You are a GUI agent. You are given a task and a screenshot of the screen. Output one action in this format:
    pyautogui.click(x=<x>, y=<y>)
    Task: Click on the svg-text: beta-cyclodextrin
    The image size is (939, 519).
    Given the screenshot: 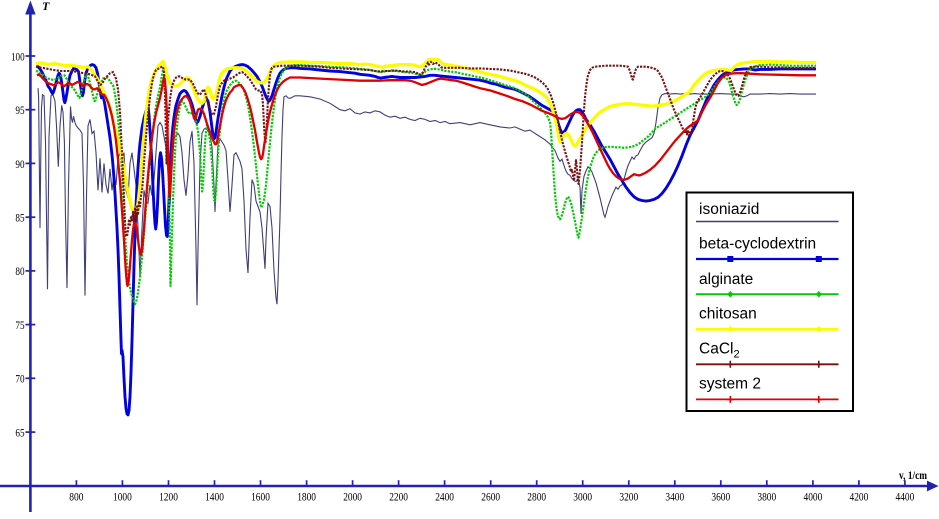 What is the action you would take?
    pyautogui.click(x=757, y=243)
    